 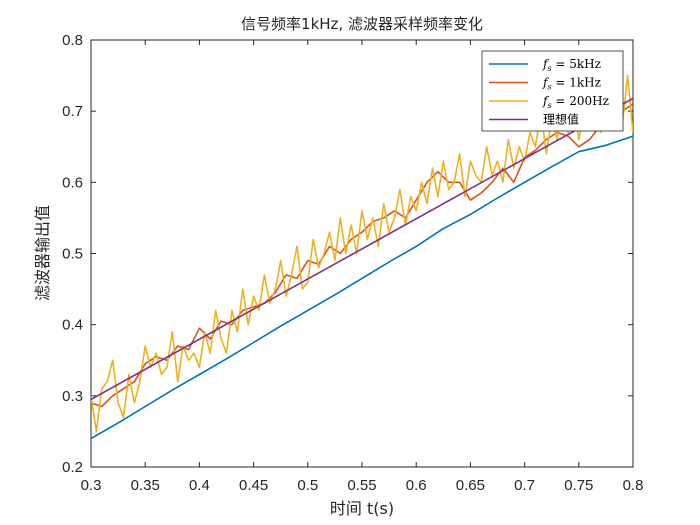 I want to click on legend-label: fs = 1kHz, so click(x=571, y=84).